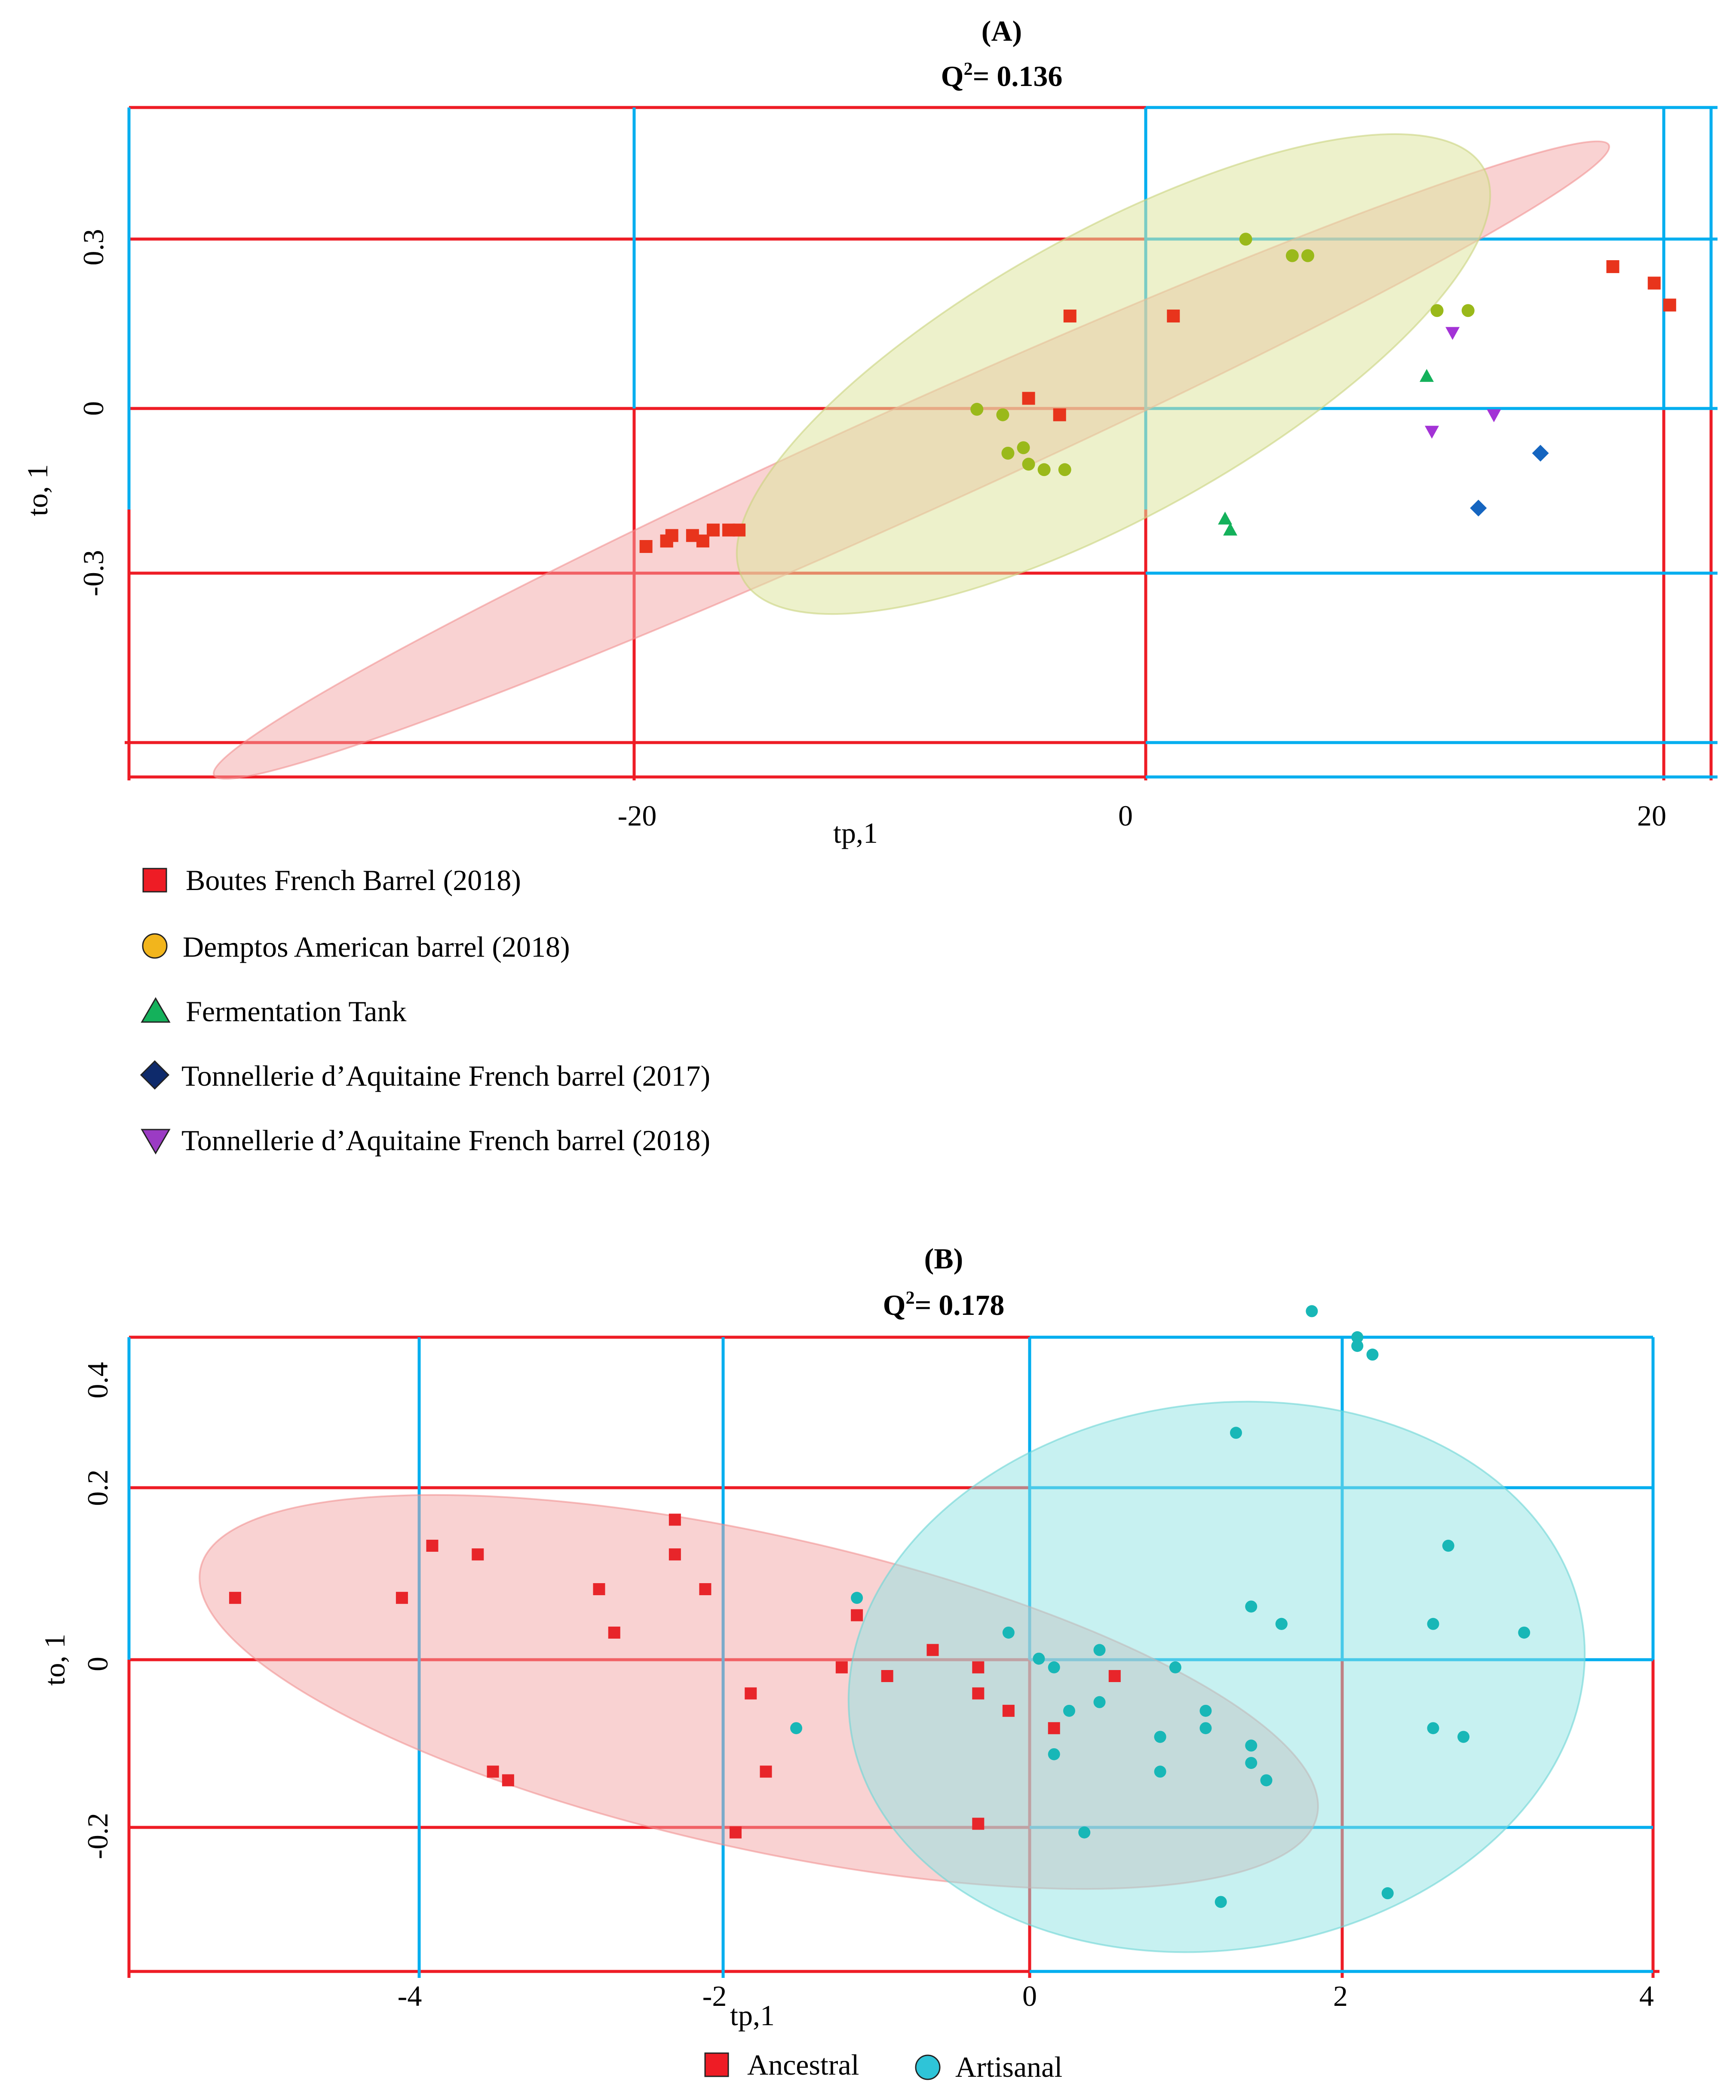 The width and height of the screenshot is (1736, 2100). What do you see at coordinates (65, 412) in the screenshot?
I see `panel-a-yaxis: 0.3 0 -0.3 to, 1` at bounding box center [65, 412].